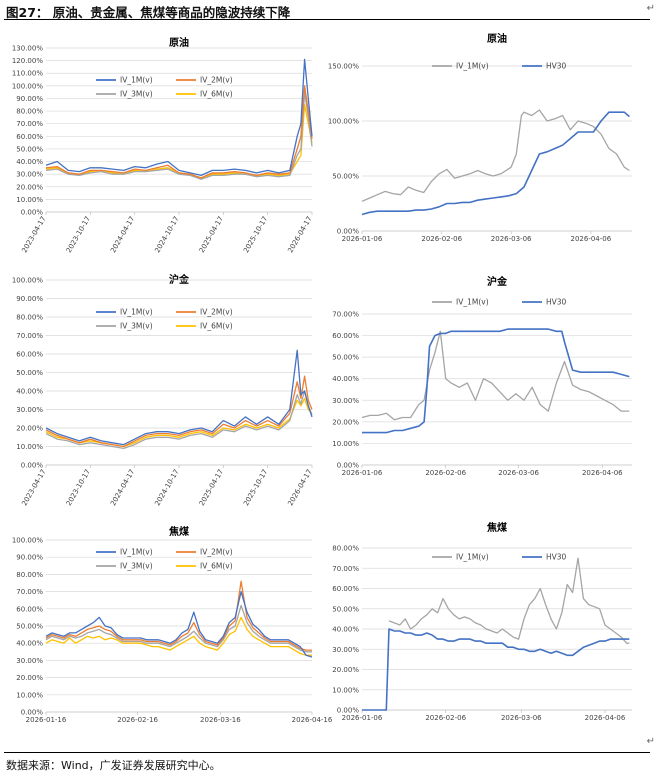 This screenshot has width=661, height=776. What do you see at coordinates (27, 61) in the screenshot?
I see `y-tick-label: 120.00%` at bounding box center [27, 61].